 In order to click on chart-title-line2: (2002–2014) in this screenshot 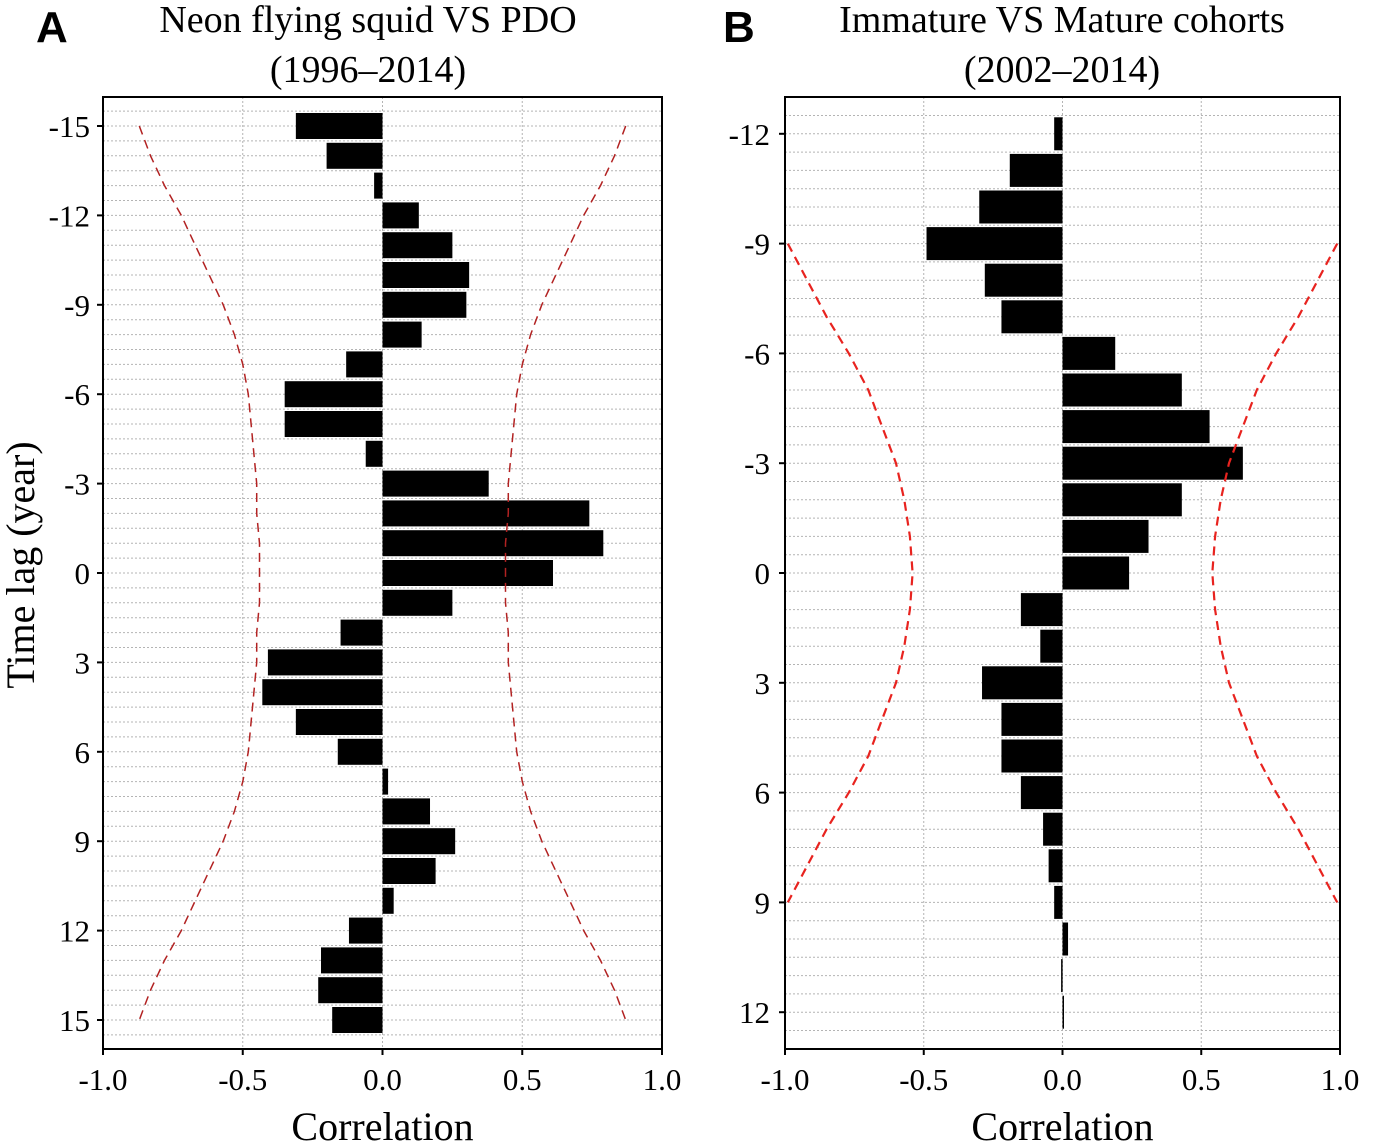, I will do `click(1062, 70)`.